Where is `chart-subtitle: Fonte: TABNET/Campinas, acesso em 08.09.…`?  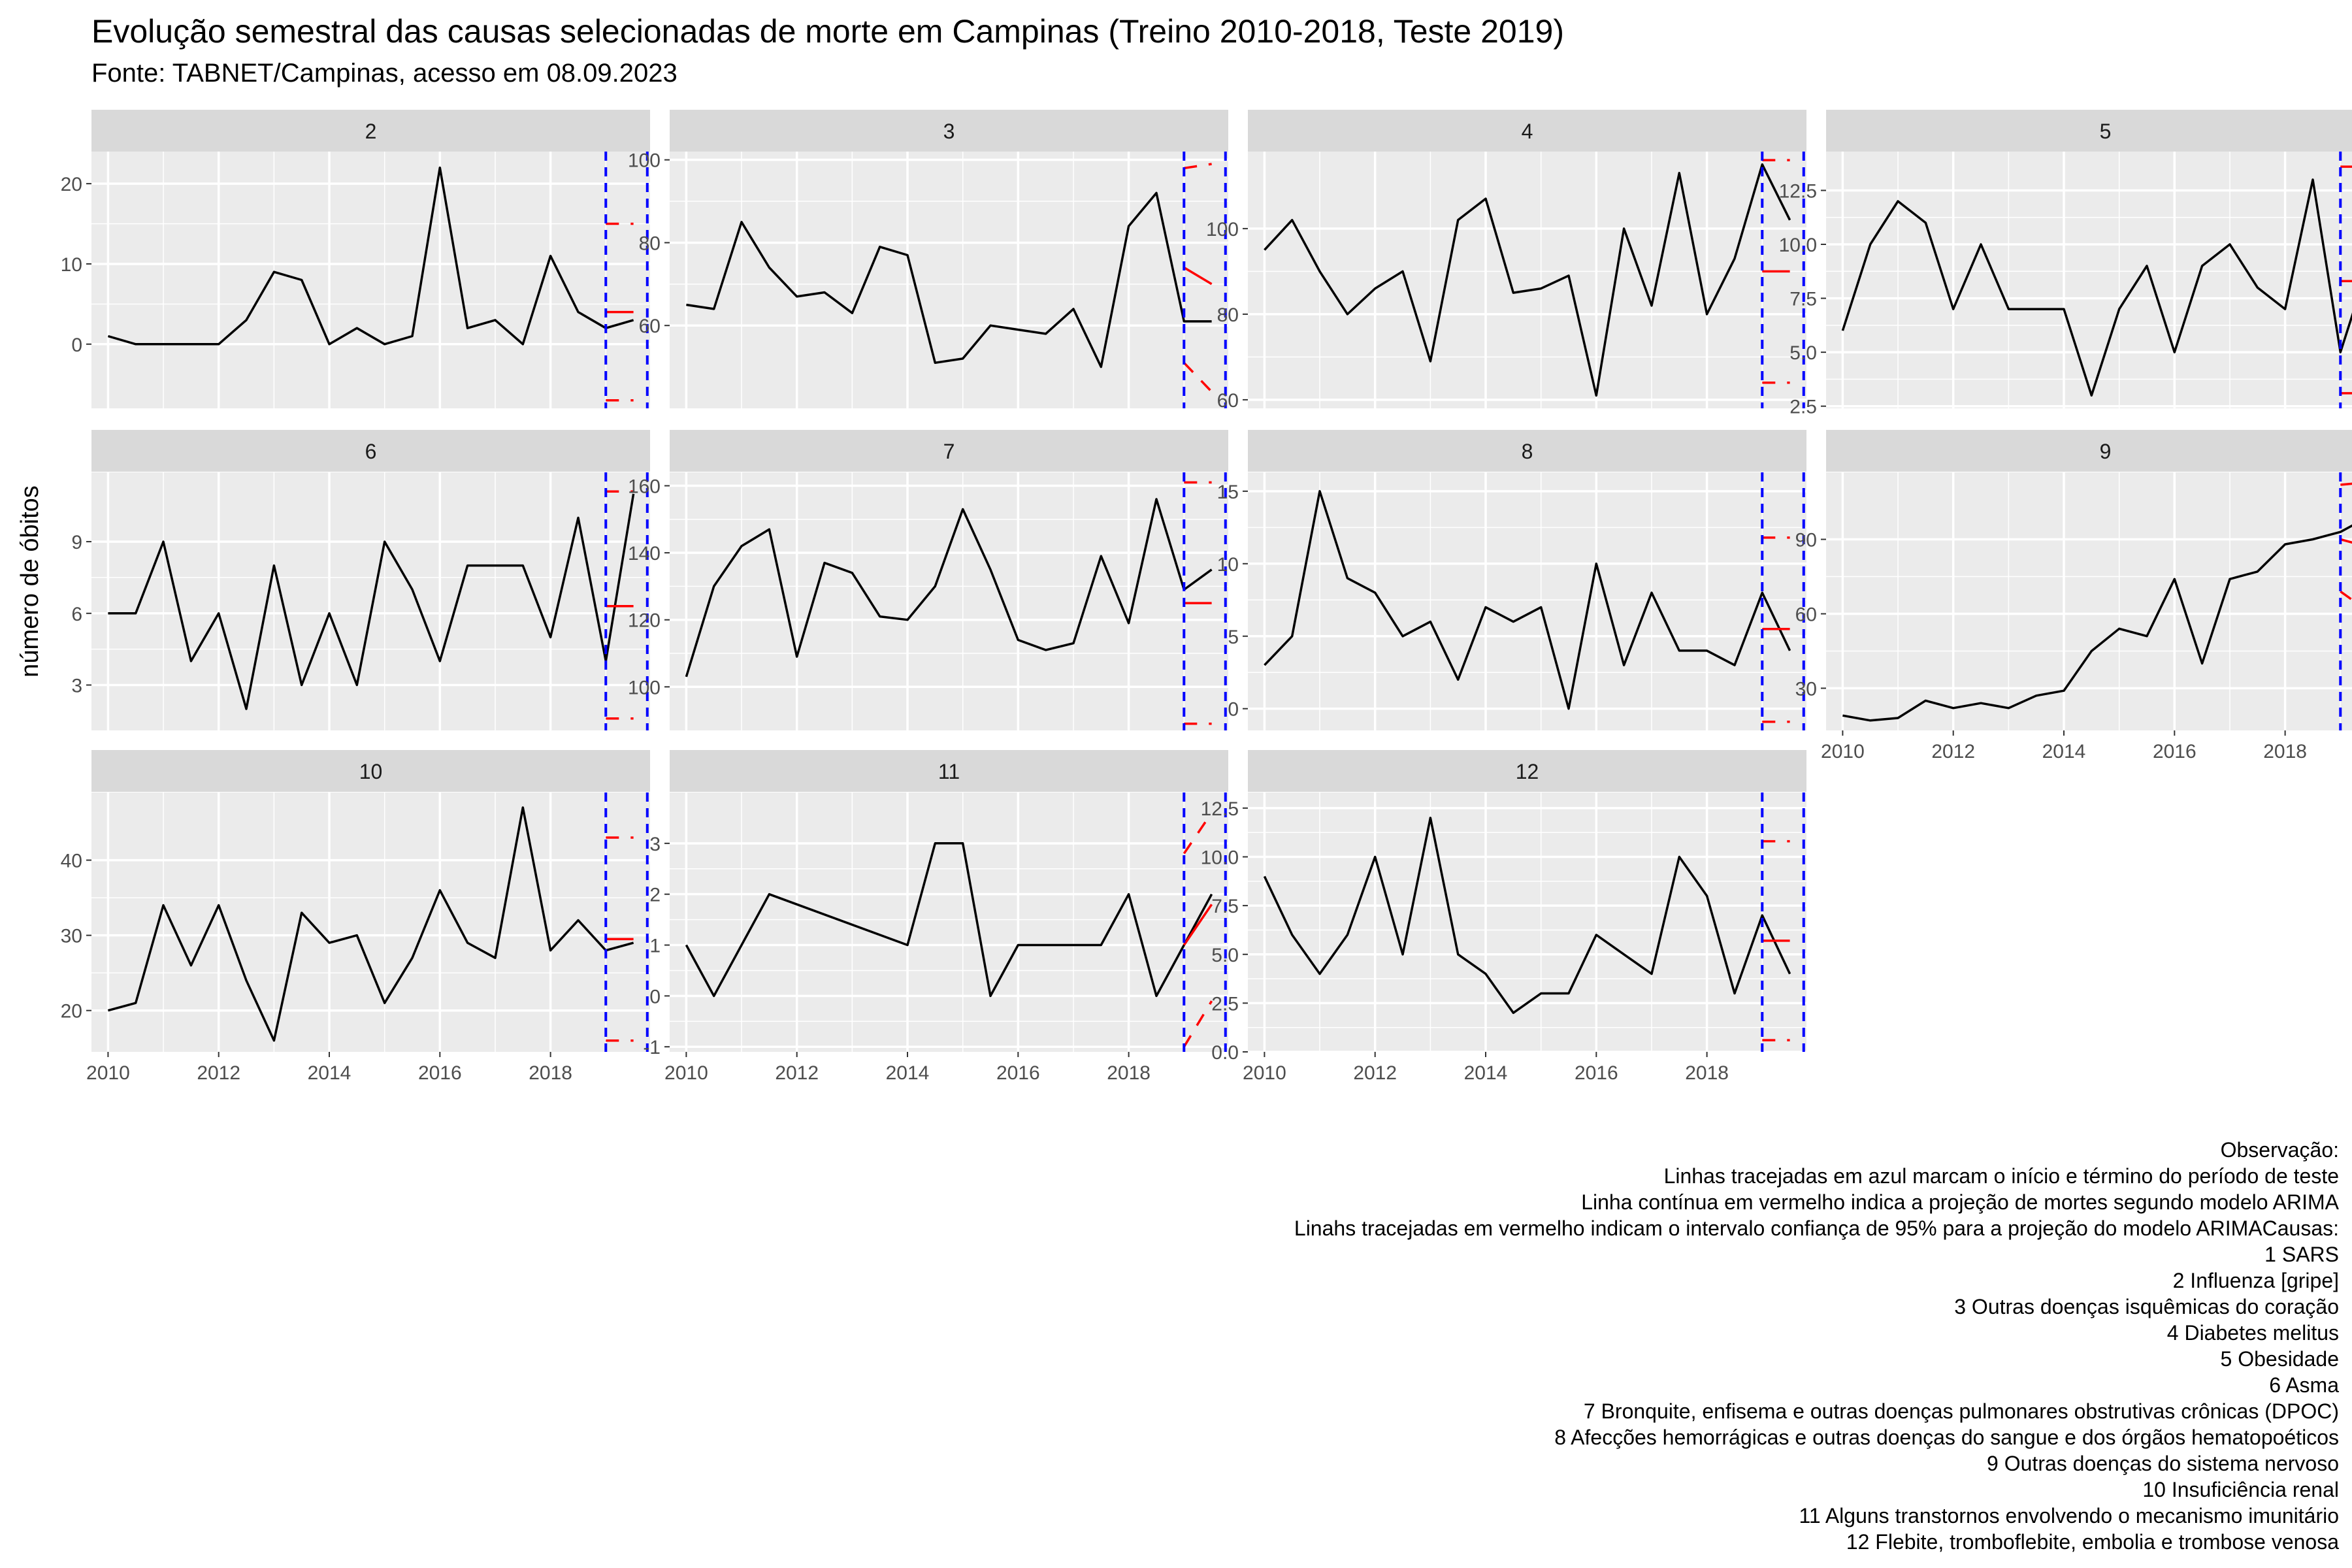 chart-subtitle: Fonte: TABNET/Campinas, acesso em 08.09.… is located at coordinates (384, 73).